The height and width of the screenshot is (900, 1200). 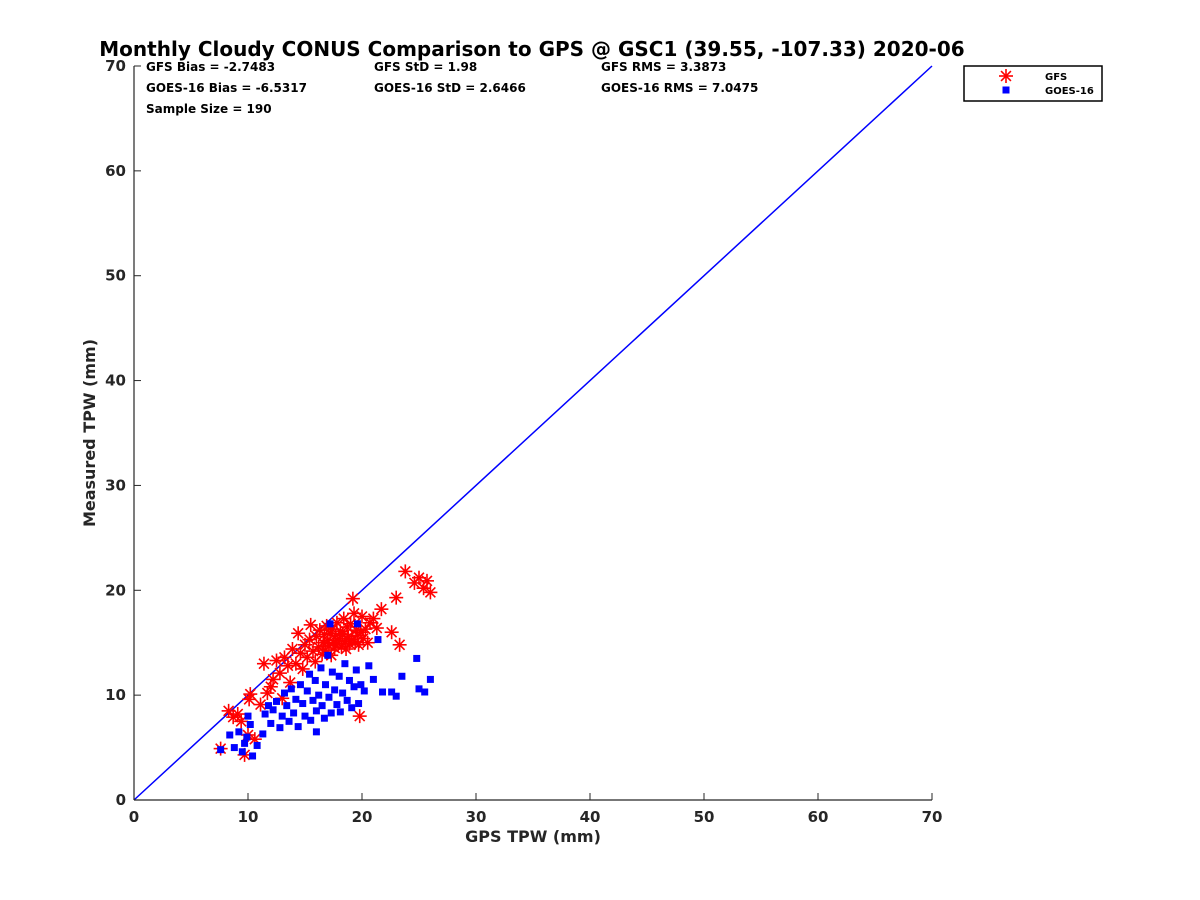 What do you see at coordinates (425, 67) in the screenshot?
I see `stat-label: GFS StD = 1.98` at bounding box center [425, 67].